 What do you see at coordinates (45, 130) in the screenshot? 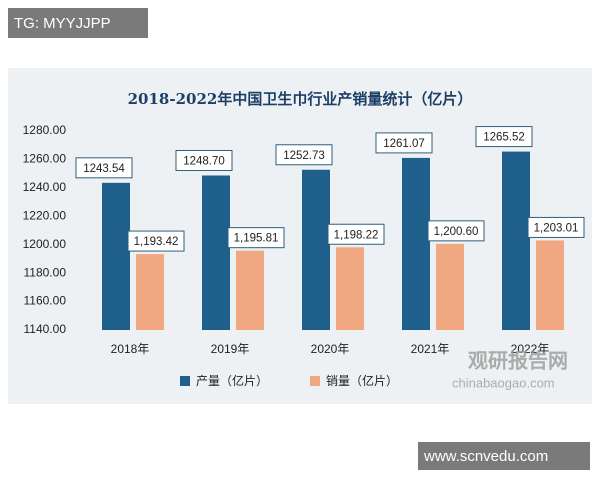
I see `y-tick-label: 1280.00` at bounding box center [45, 130].